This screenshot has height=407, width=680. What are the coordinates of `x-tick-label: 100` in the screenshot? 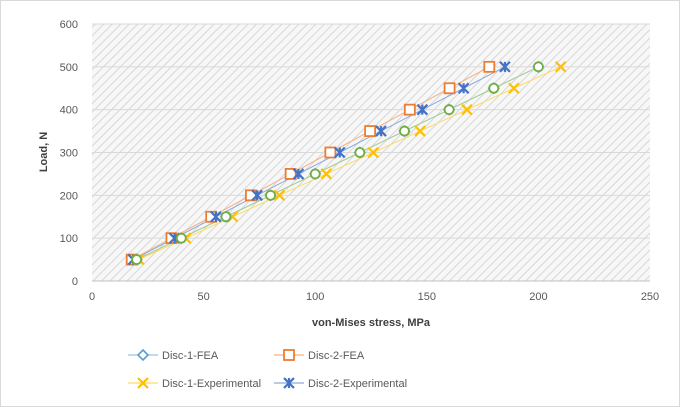 It's located at (315, 297).